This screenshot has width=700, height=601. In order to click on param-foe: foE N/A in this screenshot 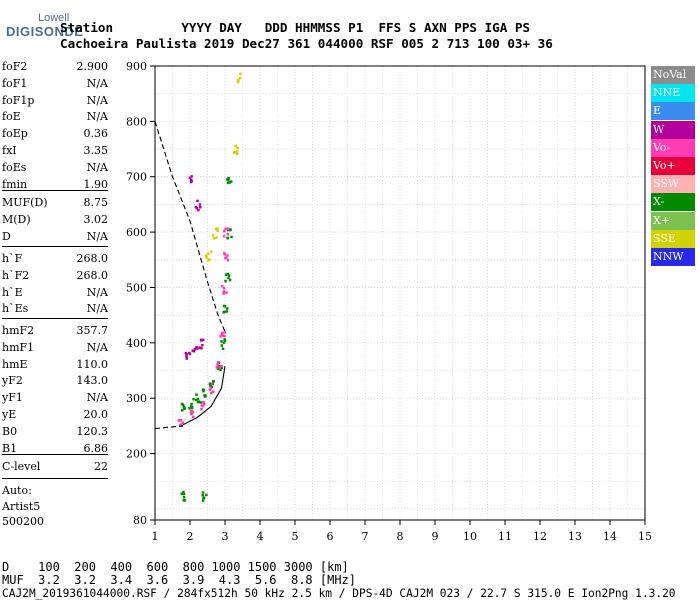, I will do `click(55, 117)`.